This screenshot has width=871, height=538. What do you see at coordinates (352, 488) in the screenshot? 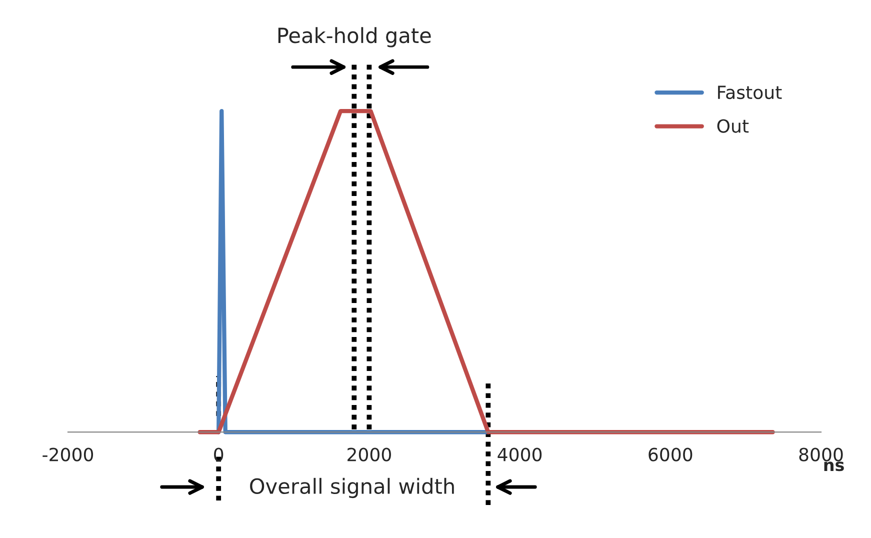
I see `text: Overall signal width` at bounding box center [352, 488].